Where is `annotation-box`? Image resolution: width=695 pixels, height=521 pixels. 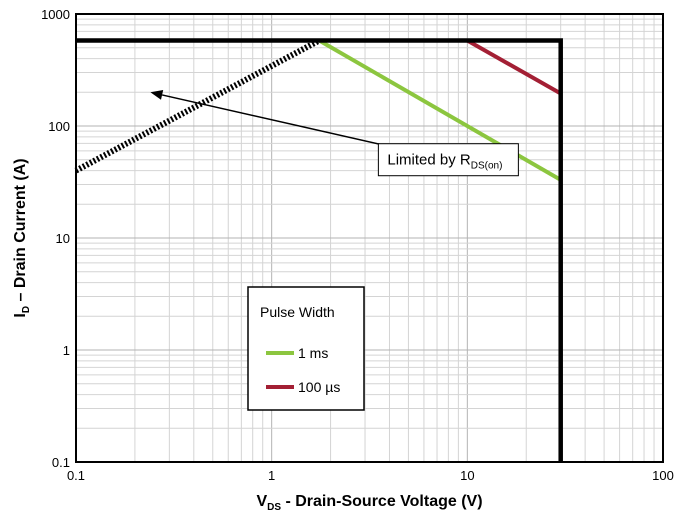 annotation-box is located at coordinates (448, 160).